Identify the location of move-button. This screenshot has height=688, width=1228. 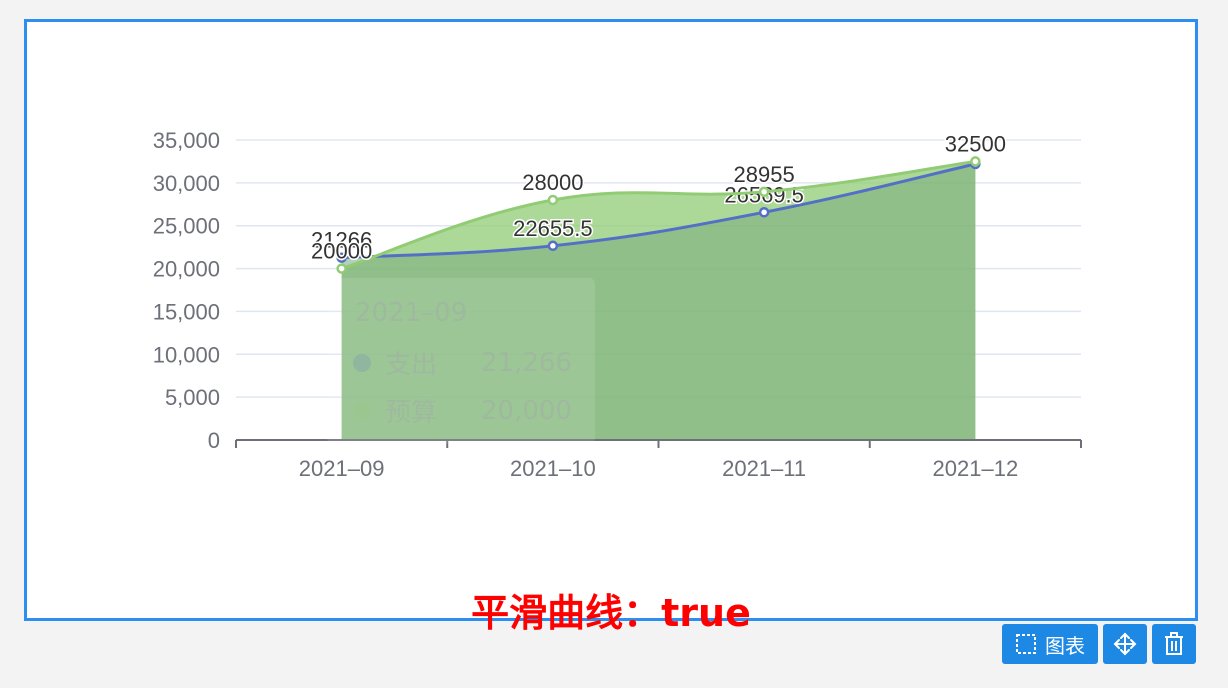
(1125, 644).